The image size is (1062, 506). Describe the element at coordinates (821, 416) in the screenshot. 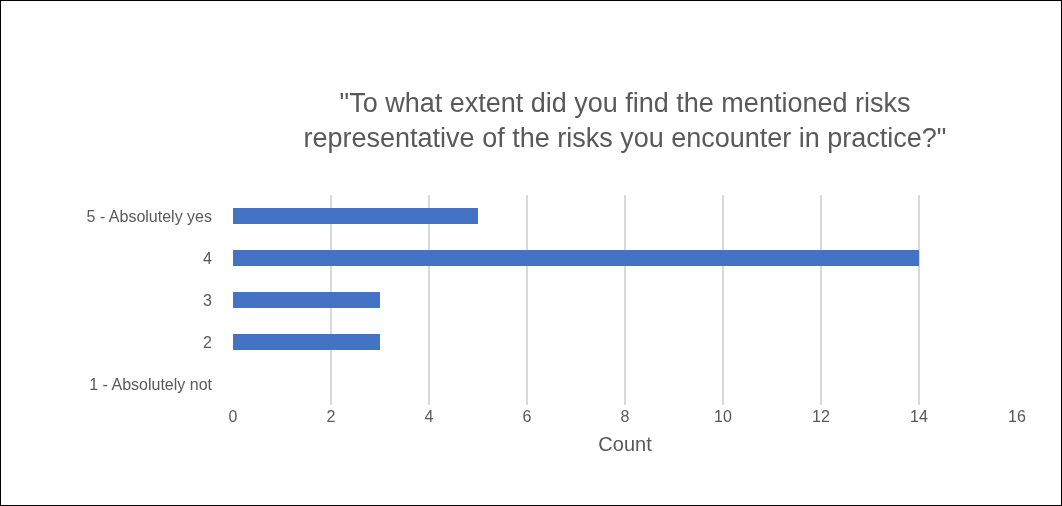

I see `x-tick-label: 12` at that location.